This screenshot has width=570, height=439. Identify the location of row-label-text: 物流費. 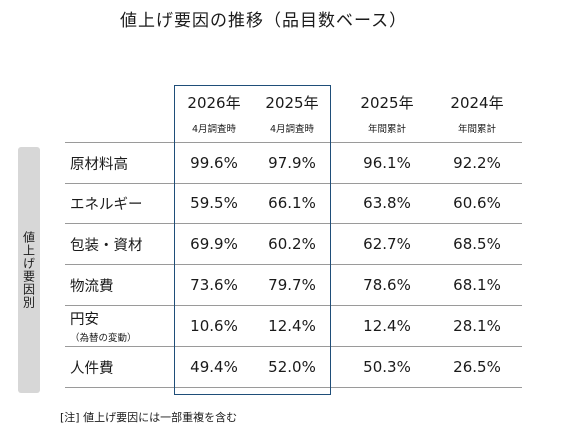
(92, 286).